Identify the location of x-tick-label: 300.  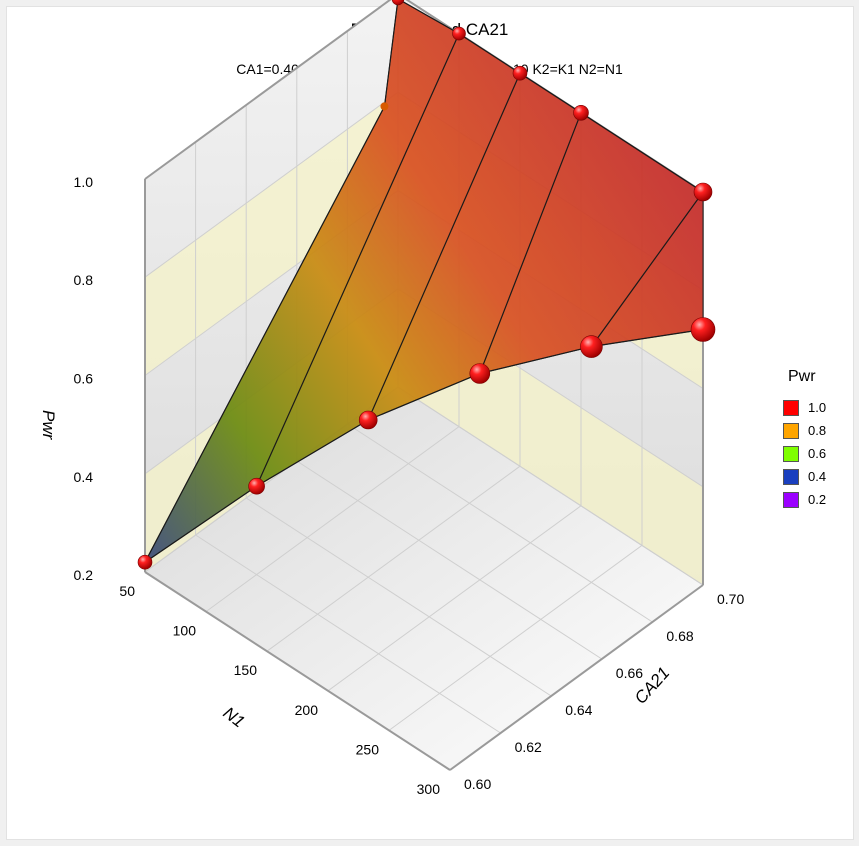
(429, 789).